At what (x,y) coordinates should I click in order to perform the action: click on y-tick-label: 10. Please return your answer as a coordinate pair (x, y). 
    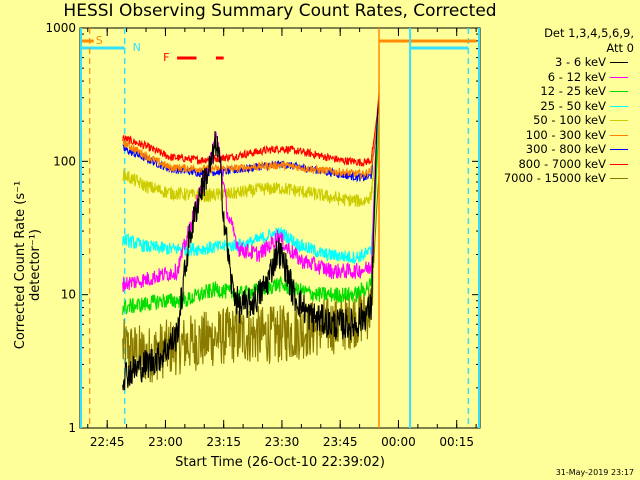
    Looking at the image, I should click on (68, 295).